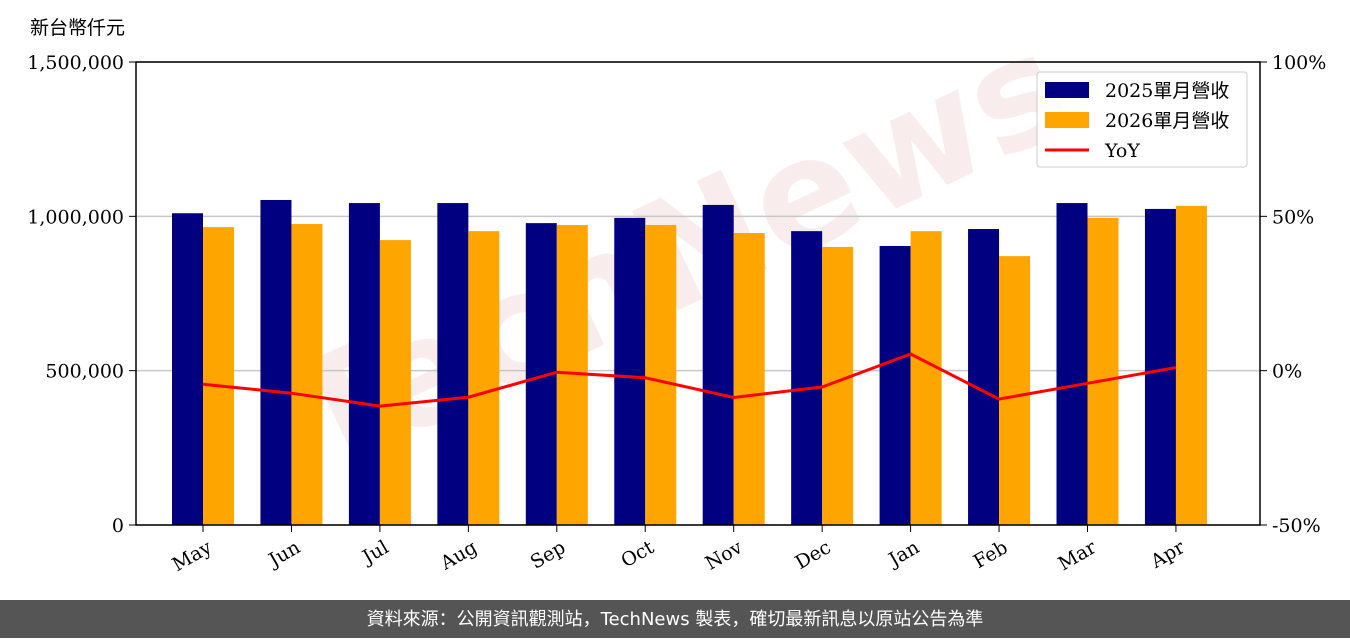 Image resolution: width=1350 pixels, height=642 pixels. I want to click on y-axis-label: 新台幣仟元, so click(77, 28).